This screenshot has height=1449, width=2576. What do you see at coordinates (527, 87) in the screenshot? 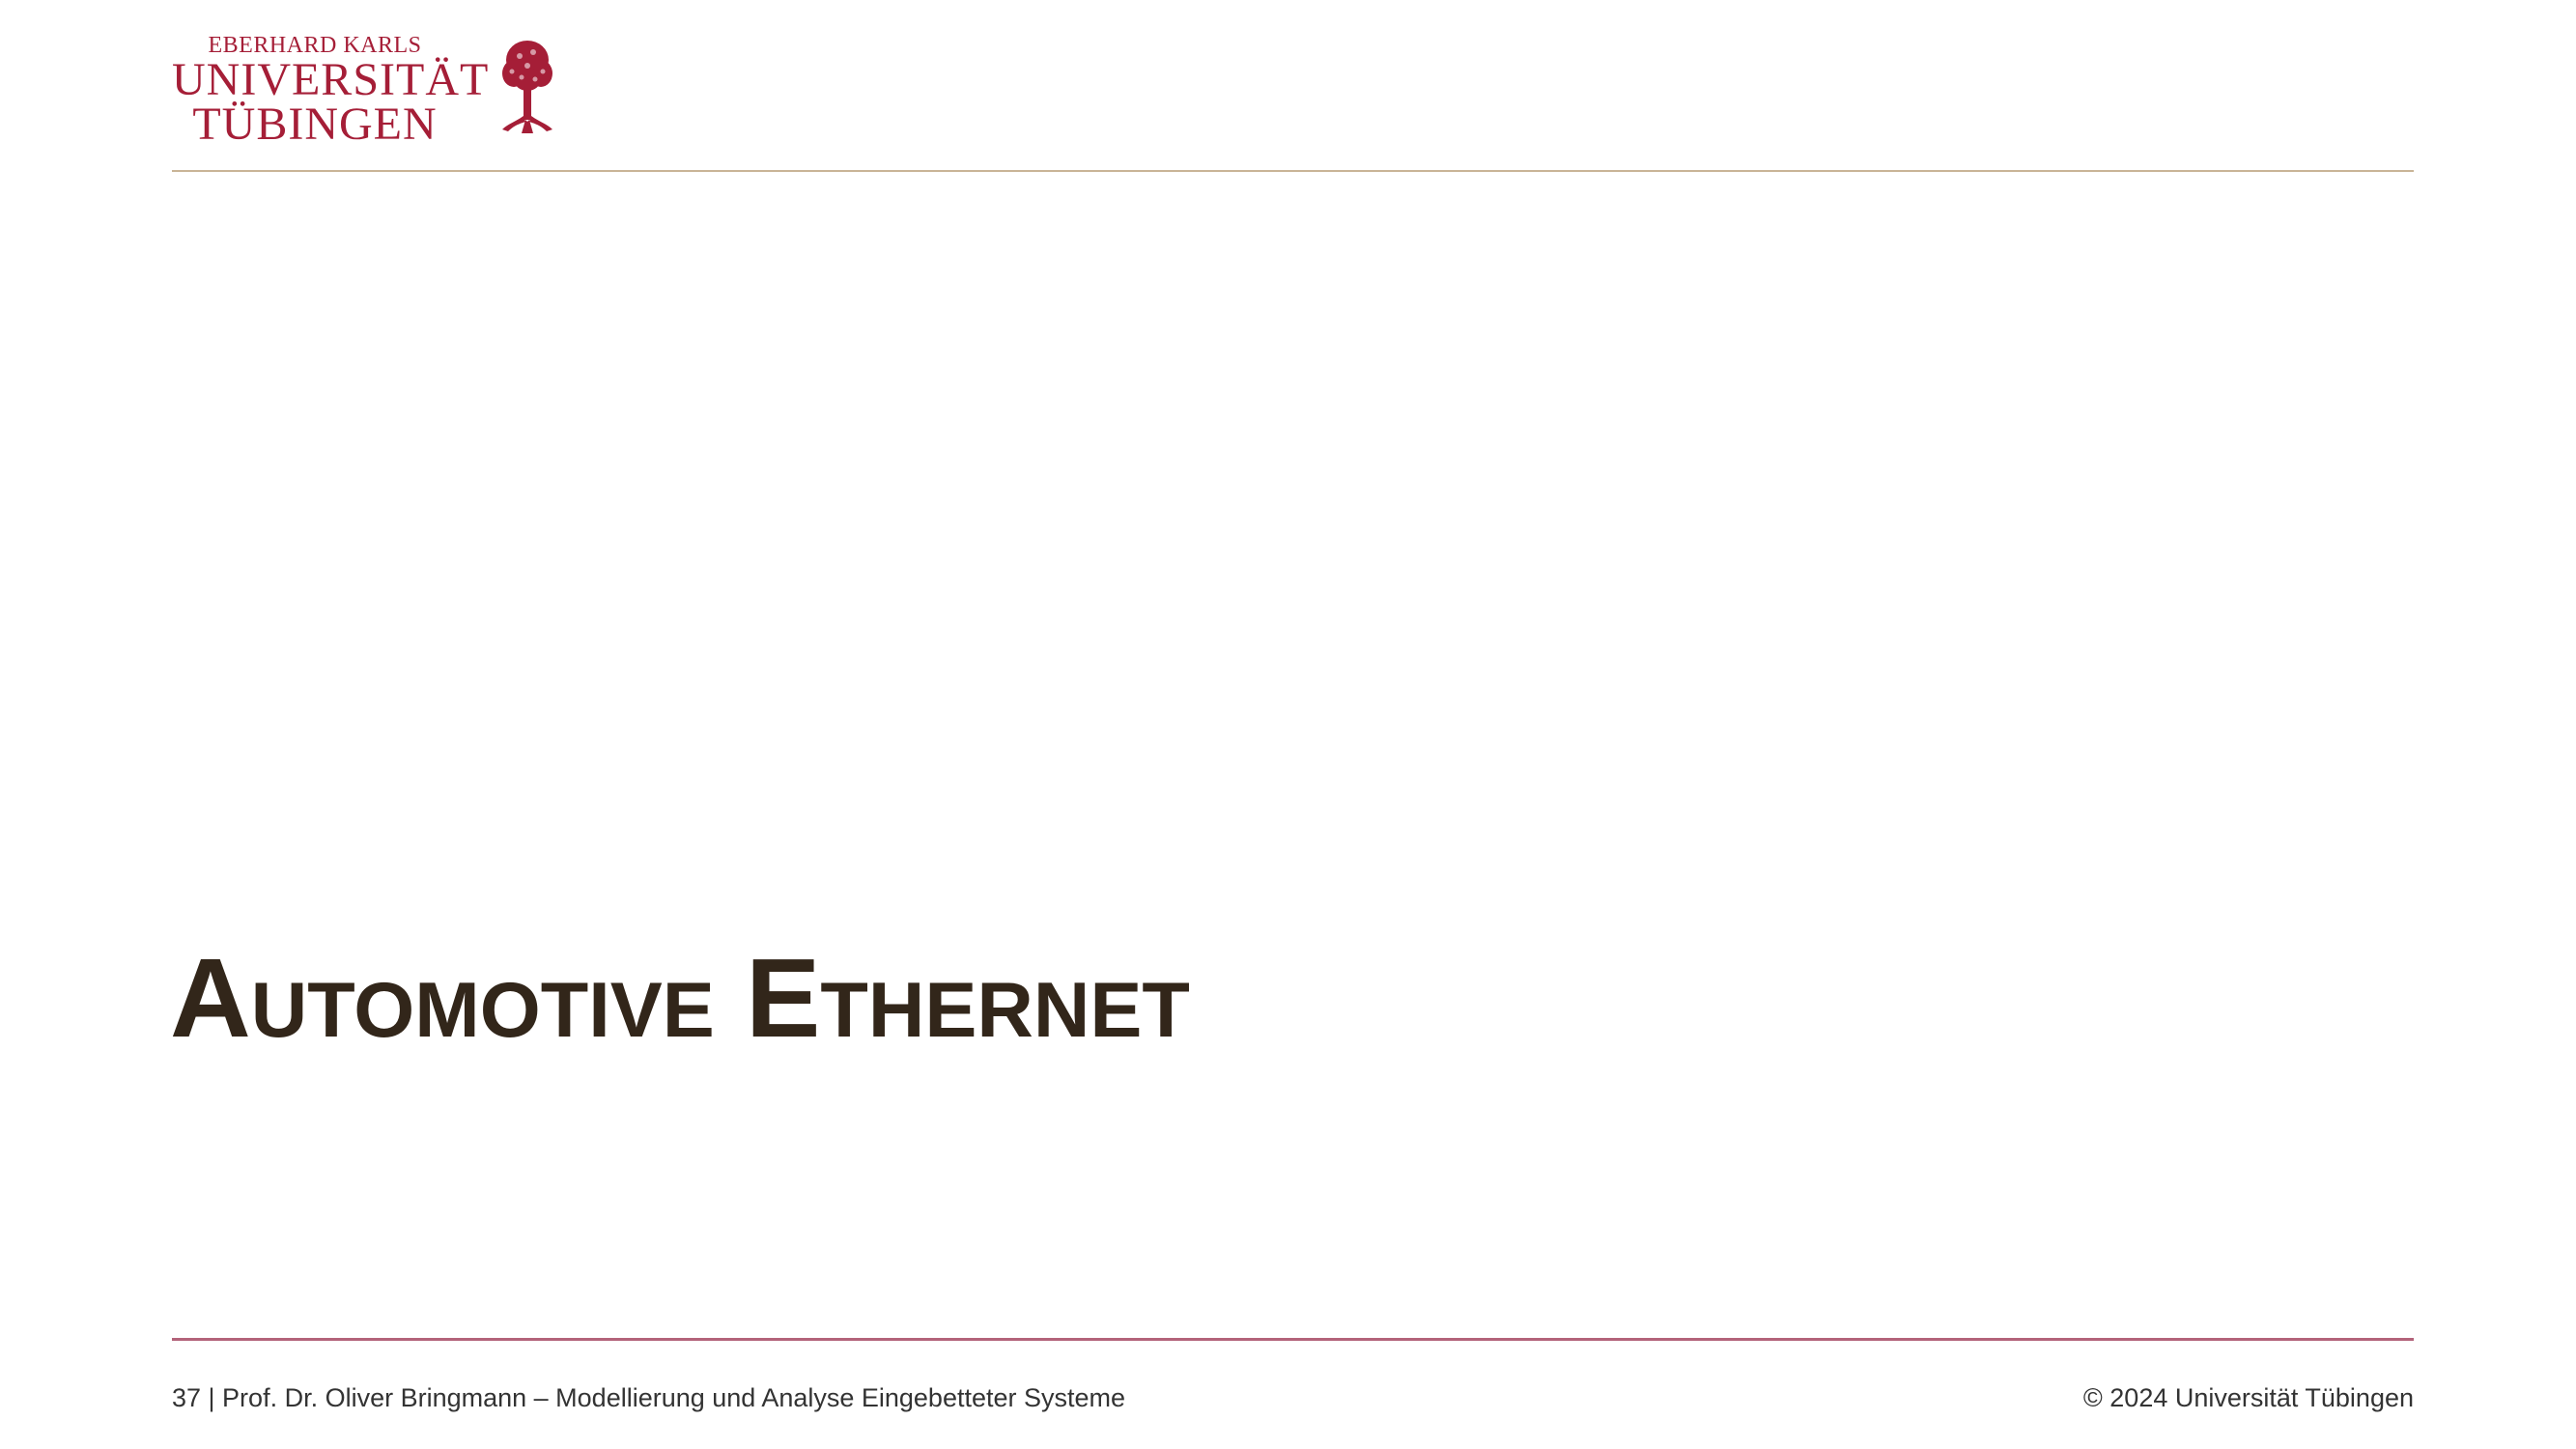
I see `tree-icon` at bounding box center [527, 87].